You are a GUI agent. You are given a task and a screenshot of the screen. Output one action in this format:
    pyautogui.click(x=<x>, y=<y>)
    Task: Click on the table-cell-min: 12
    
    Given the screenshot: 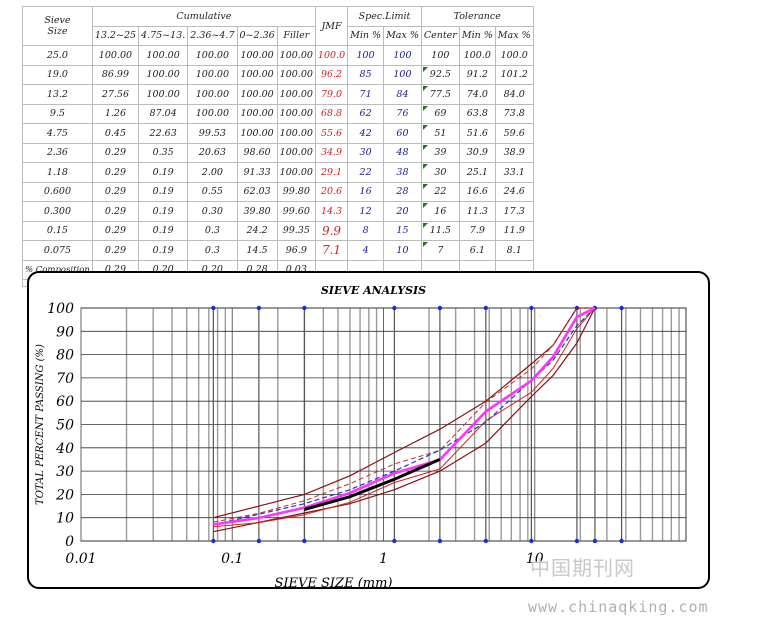 What is the action you would take?
    pyautogui.click(x=366, y=211)
    